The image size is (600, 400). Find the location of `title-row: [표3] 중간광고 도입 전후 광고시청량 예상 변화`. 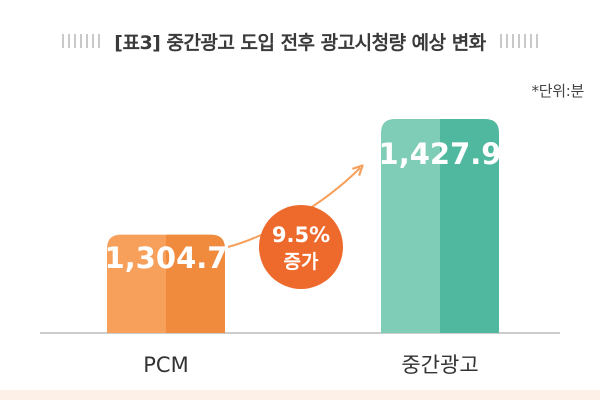

title-row: [표3] 중간광고 도입 전후 광고시청량 예상 변화 is located at coordinates (300, 41).